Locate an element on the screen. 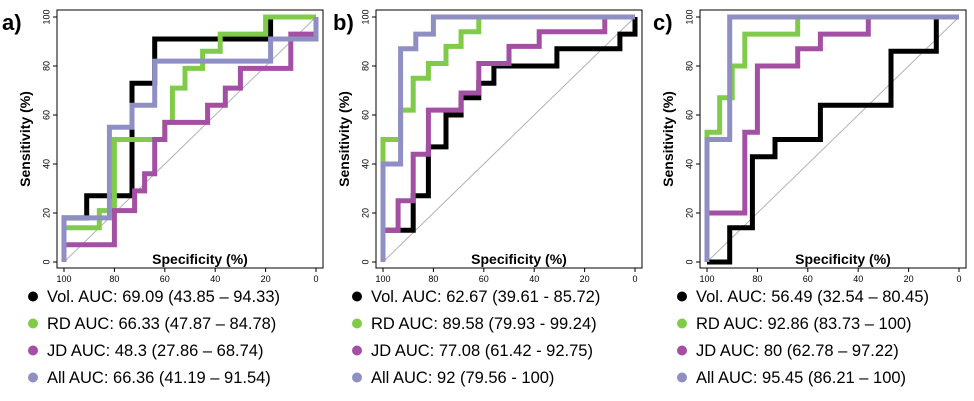 This screenshot has height=401, width=974. legend-entry: JD AUC: 48.3 (27.86 – 68.74) is located at coordinates (155, 351).